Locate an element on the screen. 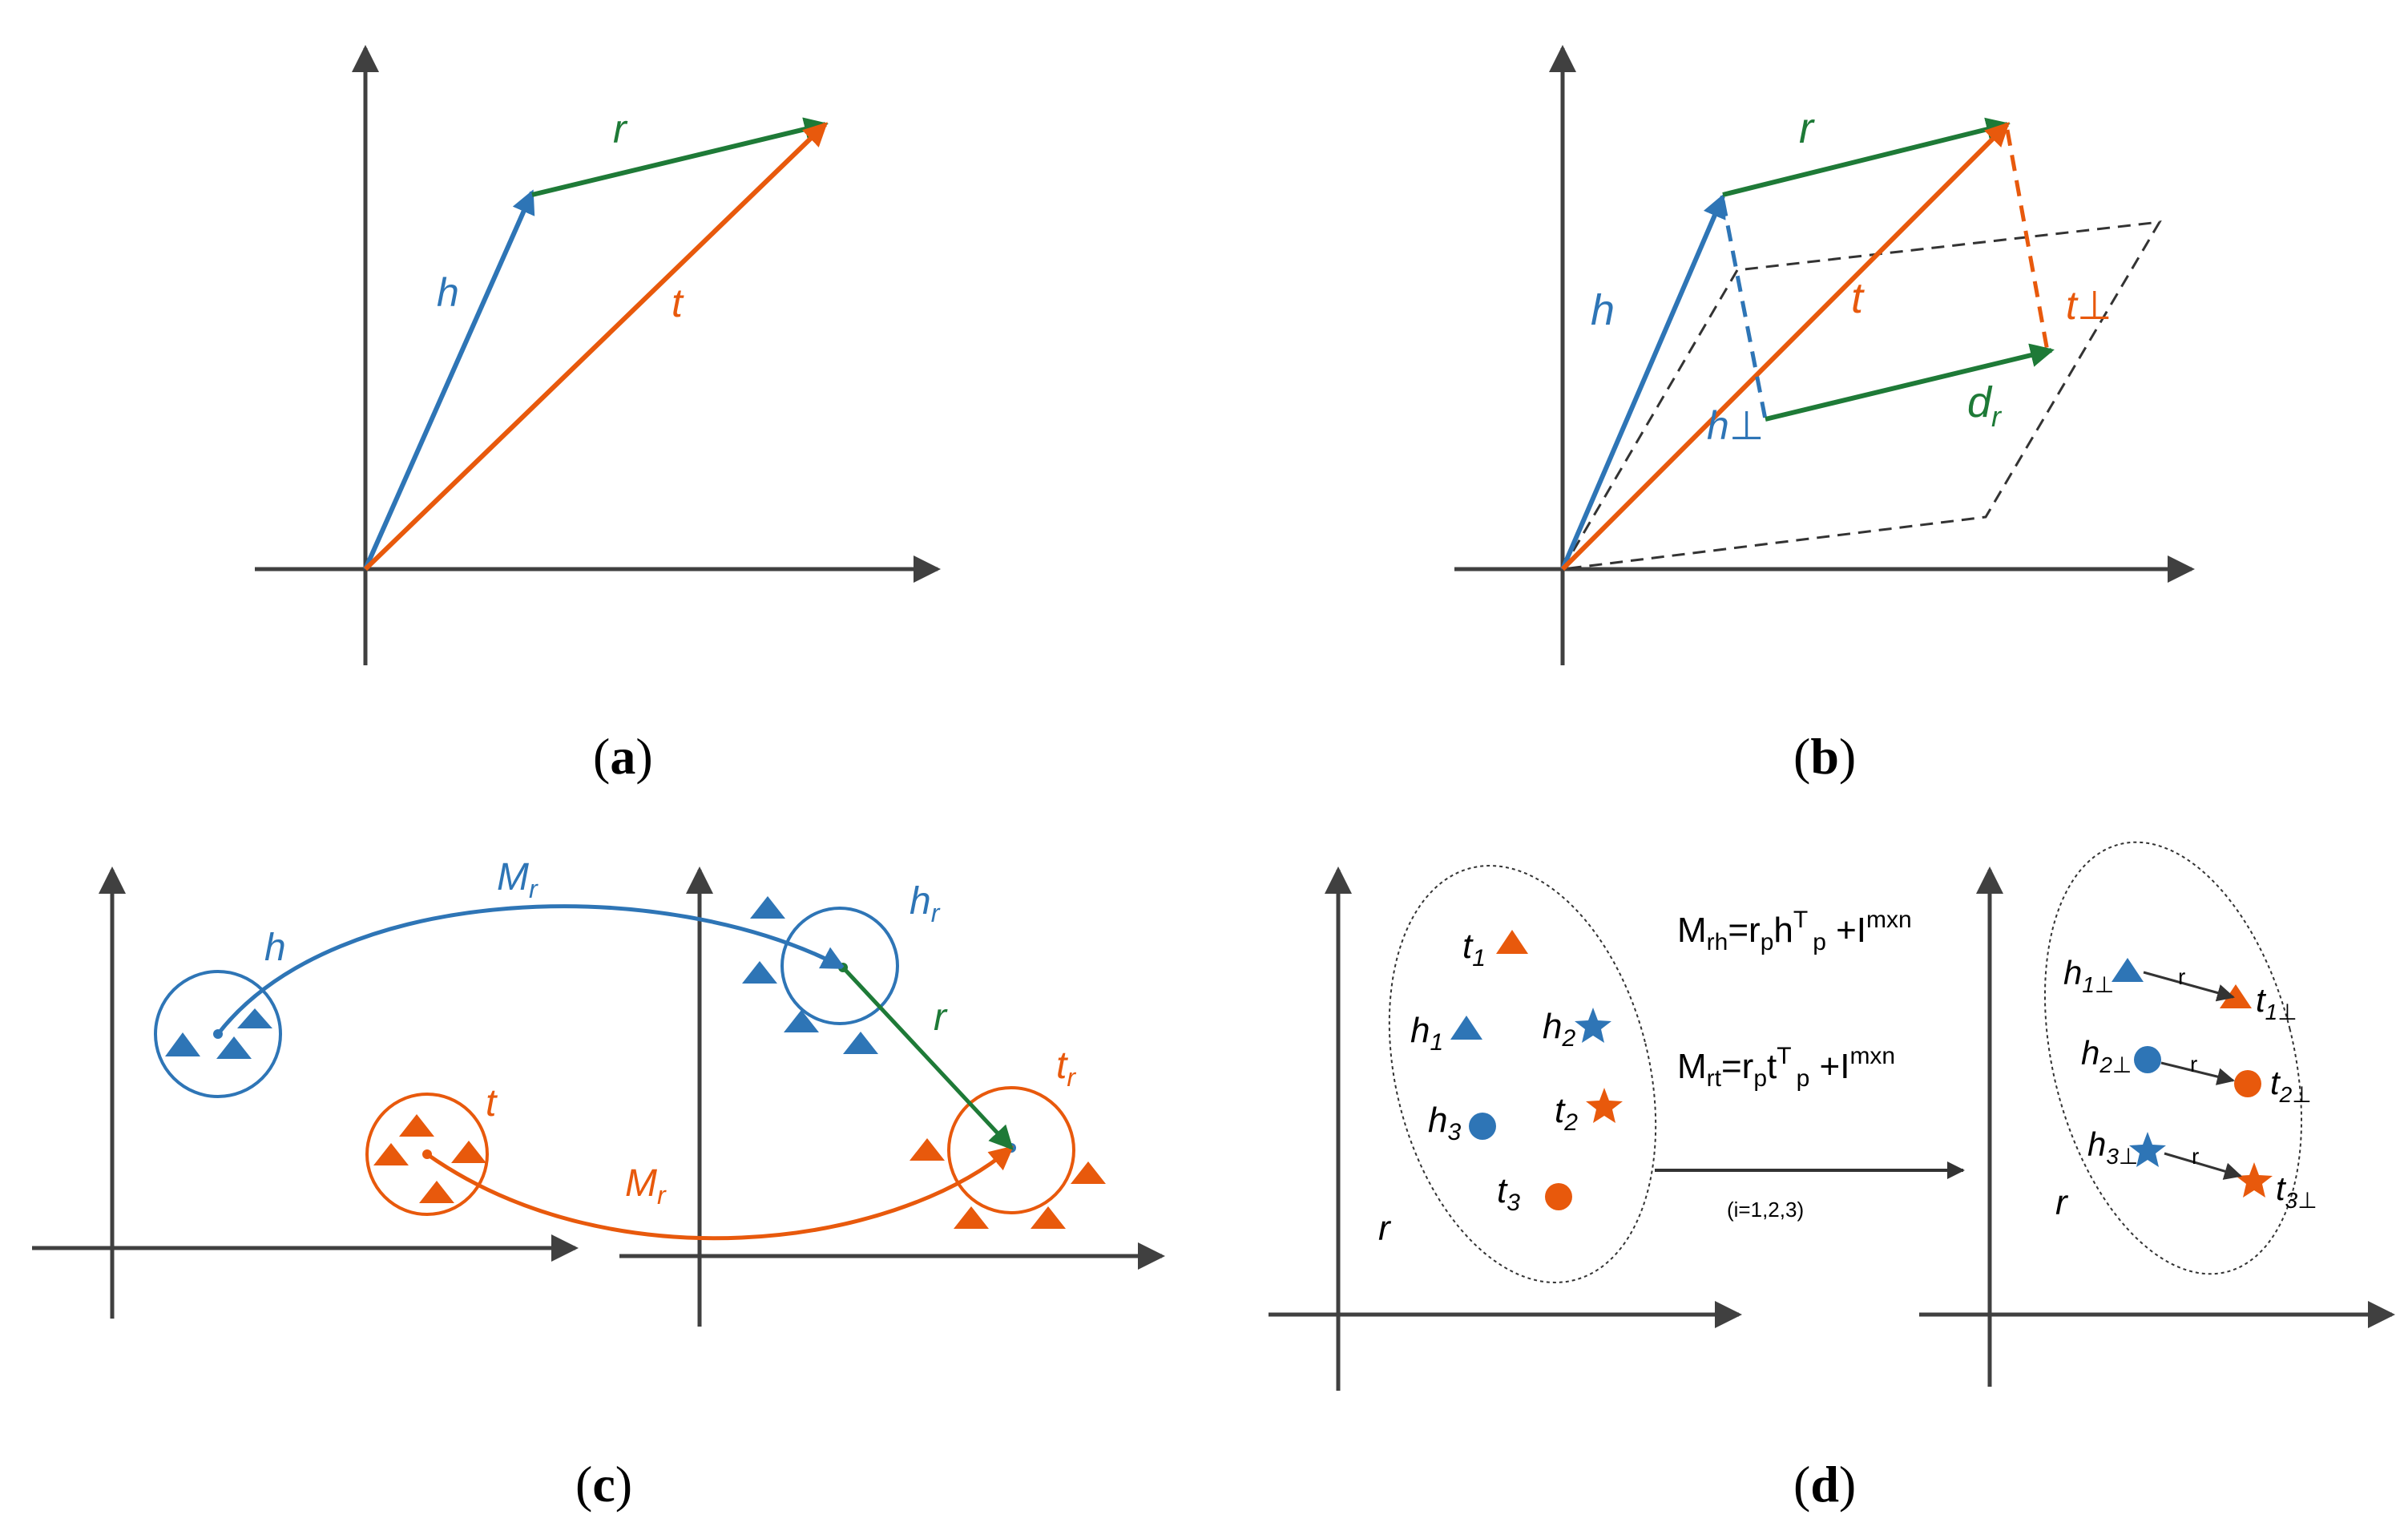  panel-c-hr-cluster is located at coordinates (840, 966).